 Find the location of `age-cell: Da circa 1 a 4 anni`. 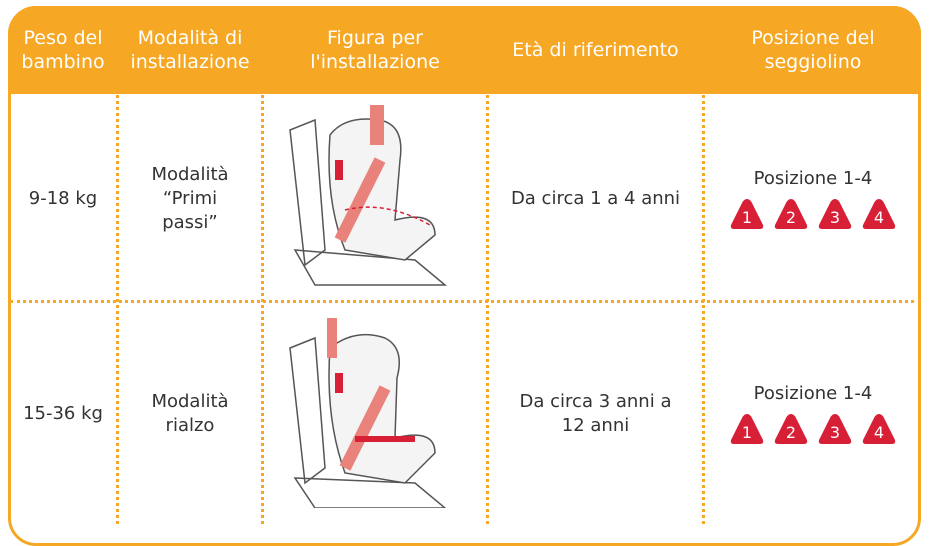

age-cell: Da circa 1 a 4 anni is located at coordinates (595, 198).